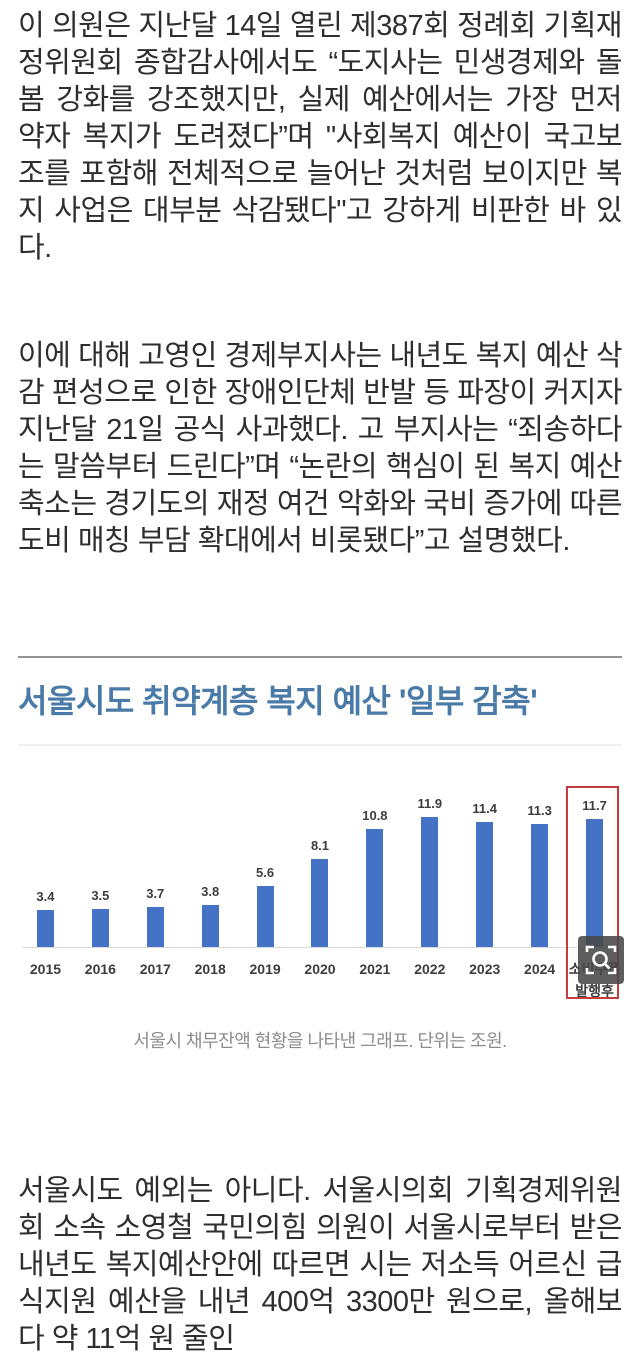 This screenshot has height=1358, width=640. I want to click on x-axis-label: 2024, so click(540, 969).